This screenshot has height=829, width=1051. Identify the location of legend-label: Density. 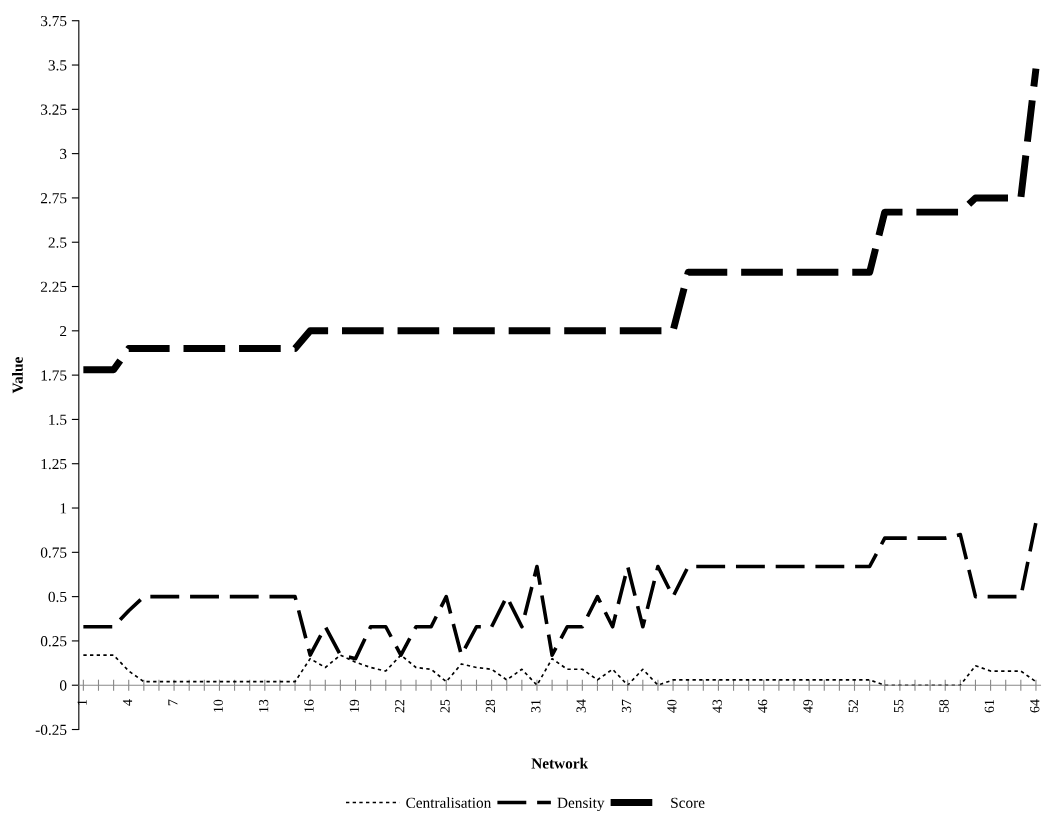
(581, 804).